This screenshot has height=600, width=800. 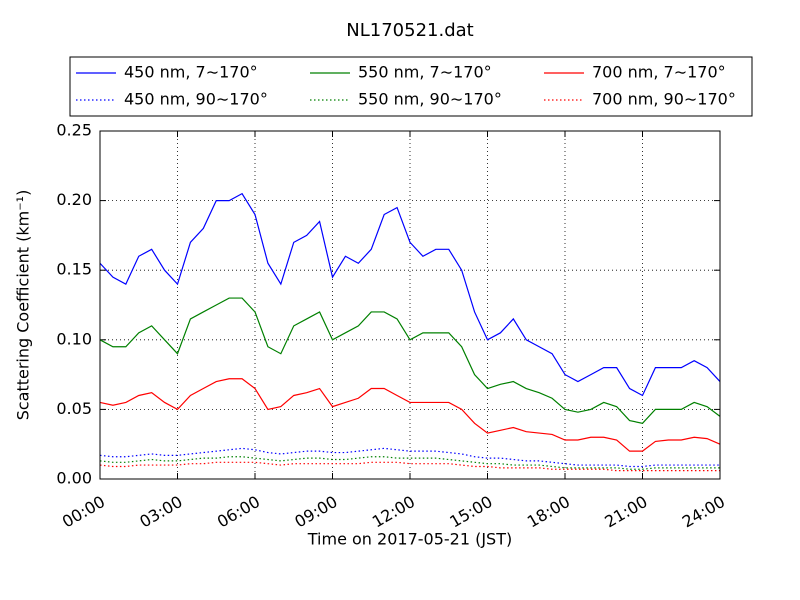 What do you see at coordinates (74, 269) in the screenshot?
I see `y-tick-label: 0.15` at bounding box center [74, 269].